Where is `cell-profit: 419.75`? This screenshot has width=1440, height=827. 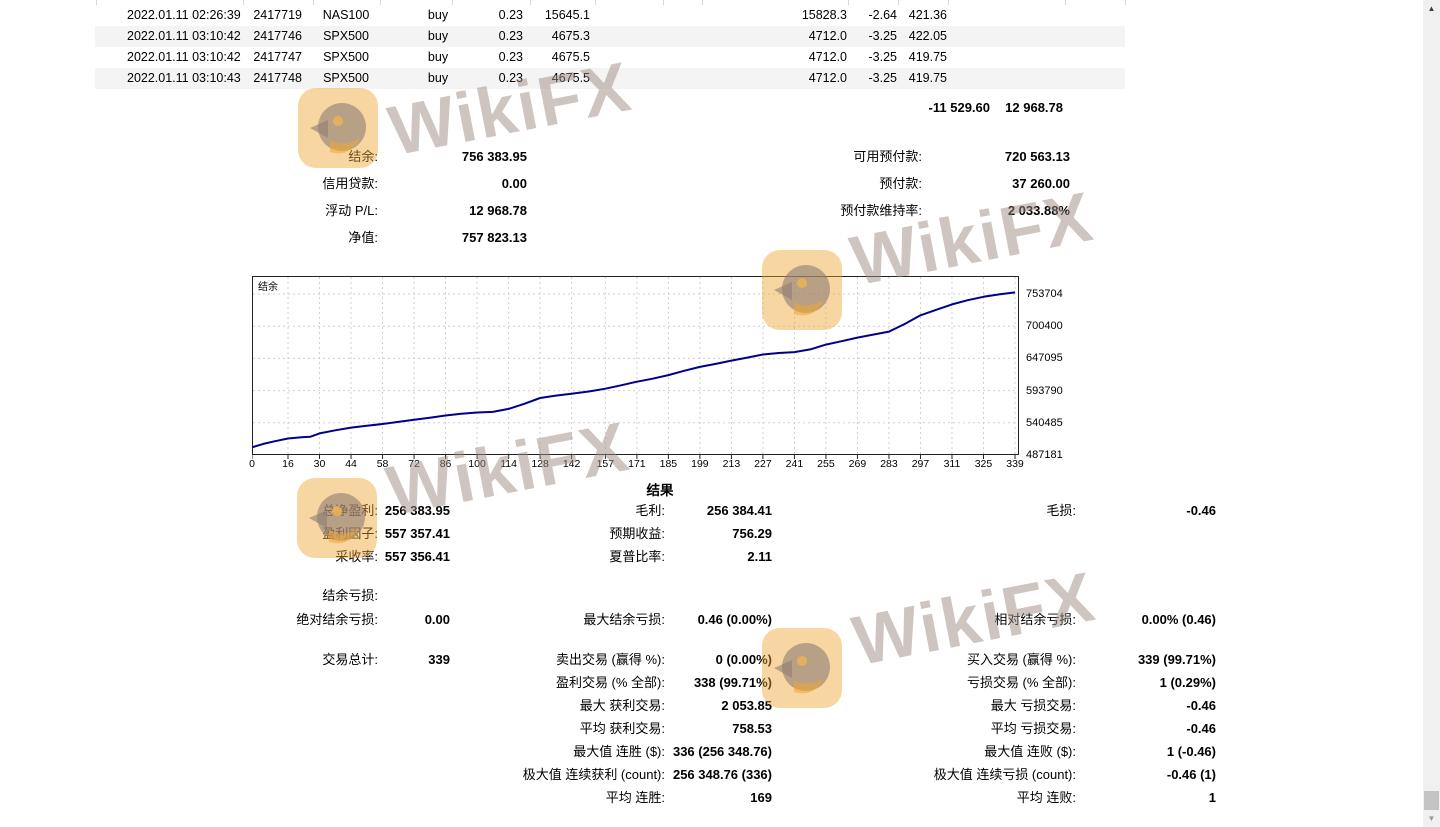 cell-profit: 419.75 is located at coordinates (927, 78).